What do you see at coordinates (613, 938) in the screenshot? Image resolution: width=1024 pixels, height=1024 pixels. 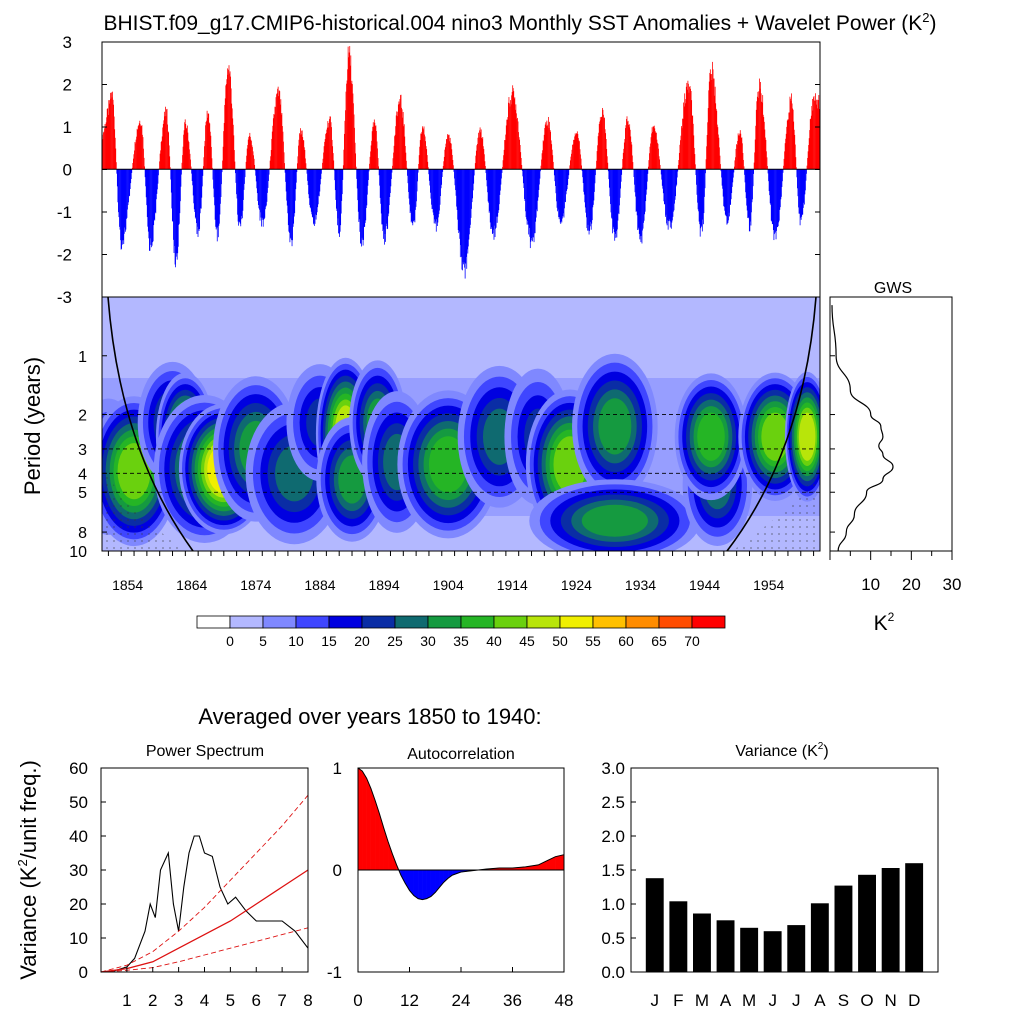 I see `monthly-variance-y-tick-label: 0.5` at bounding box center [613, 938].